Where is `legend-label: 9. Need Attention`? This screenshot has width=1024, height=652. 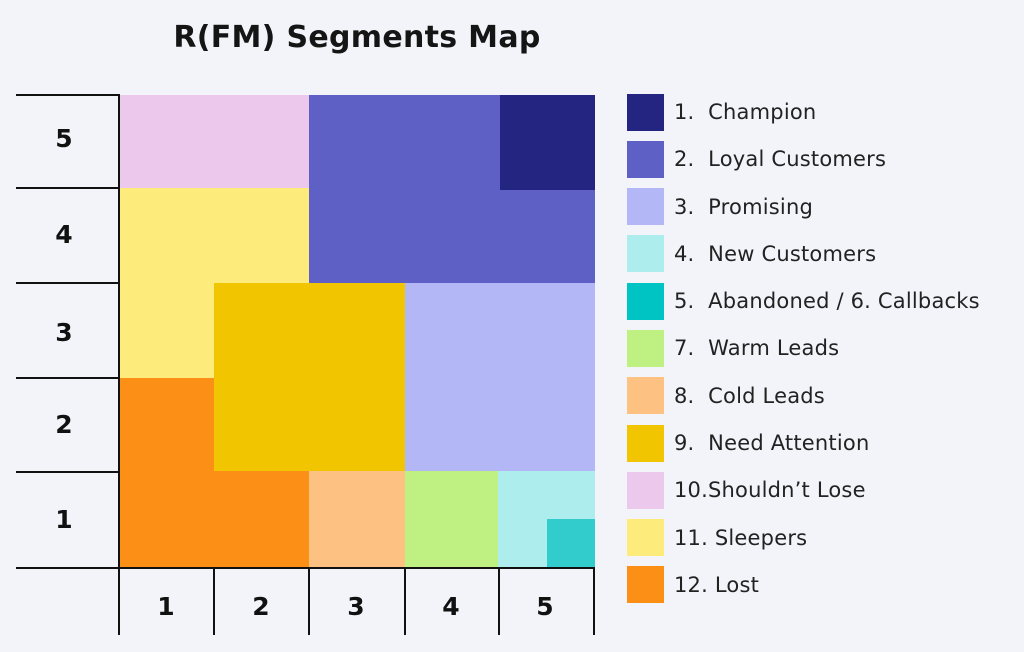 legend-label: 9. Need Attention is located at coordinates (772, 443).